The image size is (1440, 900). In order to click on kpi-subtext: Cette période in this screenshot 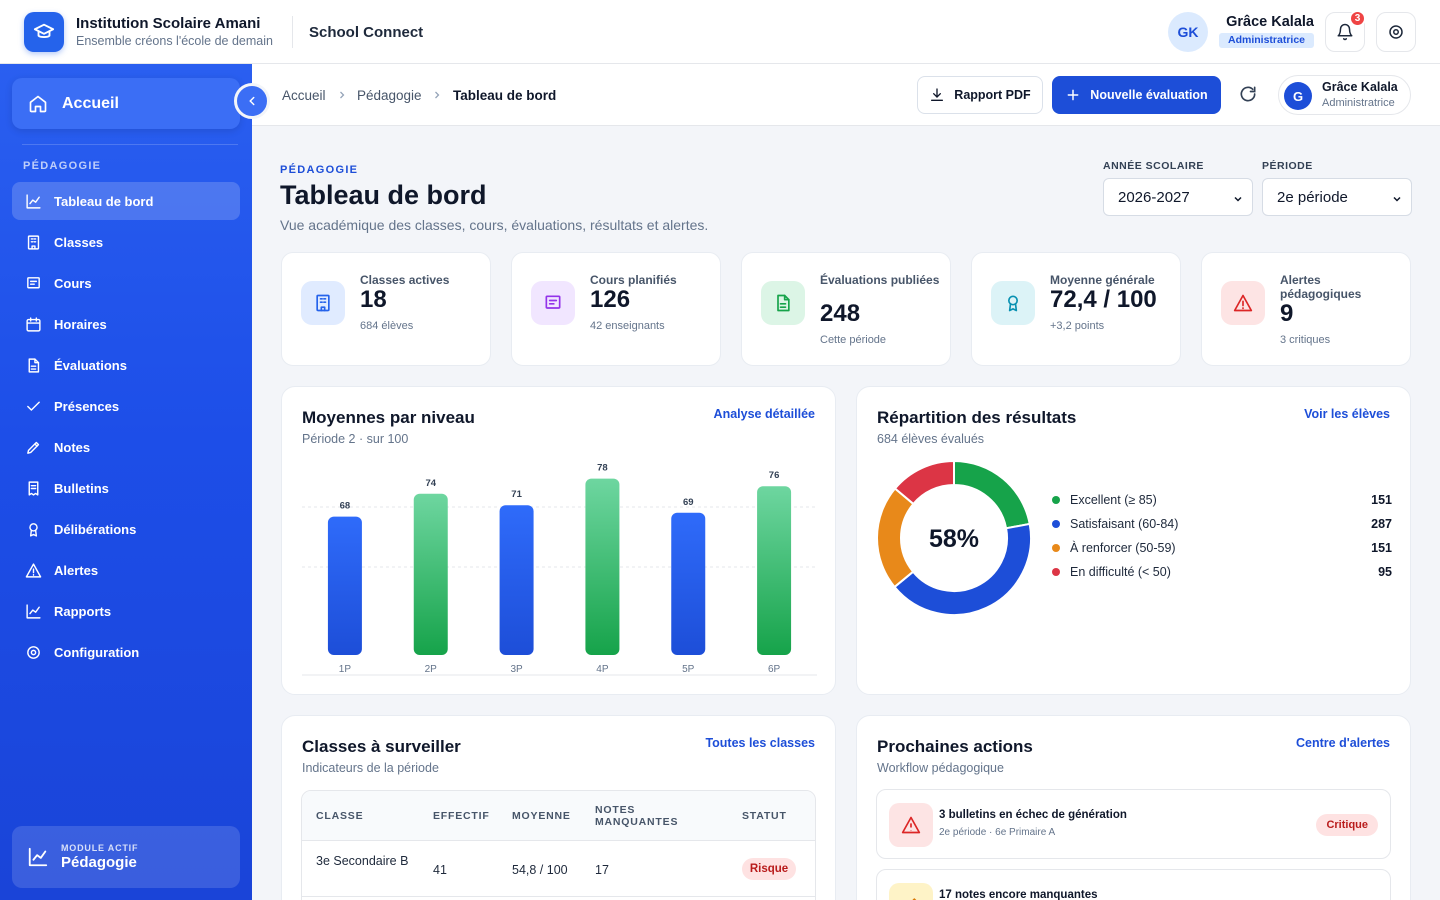, I will do `click(853, 340)`.